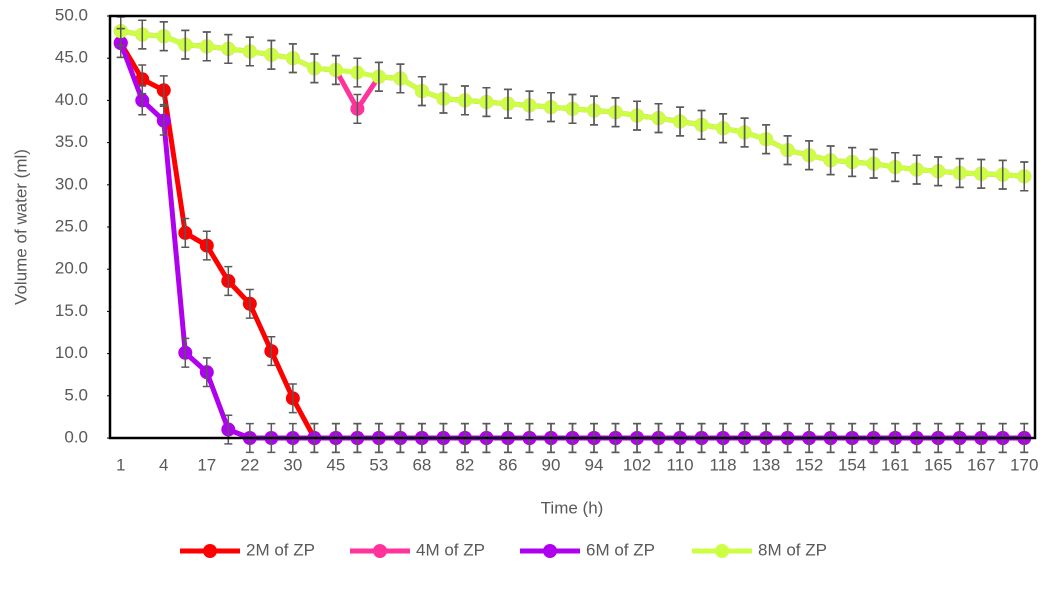 This screenshot has width=1053, height=599. Describe the element at coordinates (71, 183) in the screenshot. I see `y-tick-label: 30.0` at that location.